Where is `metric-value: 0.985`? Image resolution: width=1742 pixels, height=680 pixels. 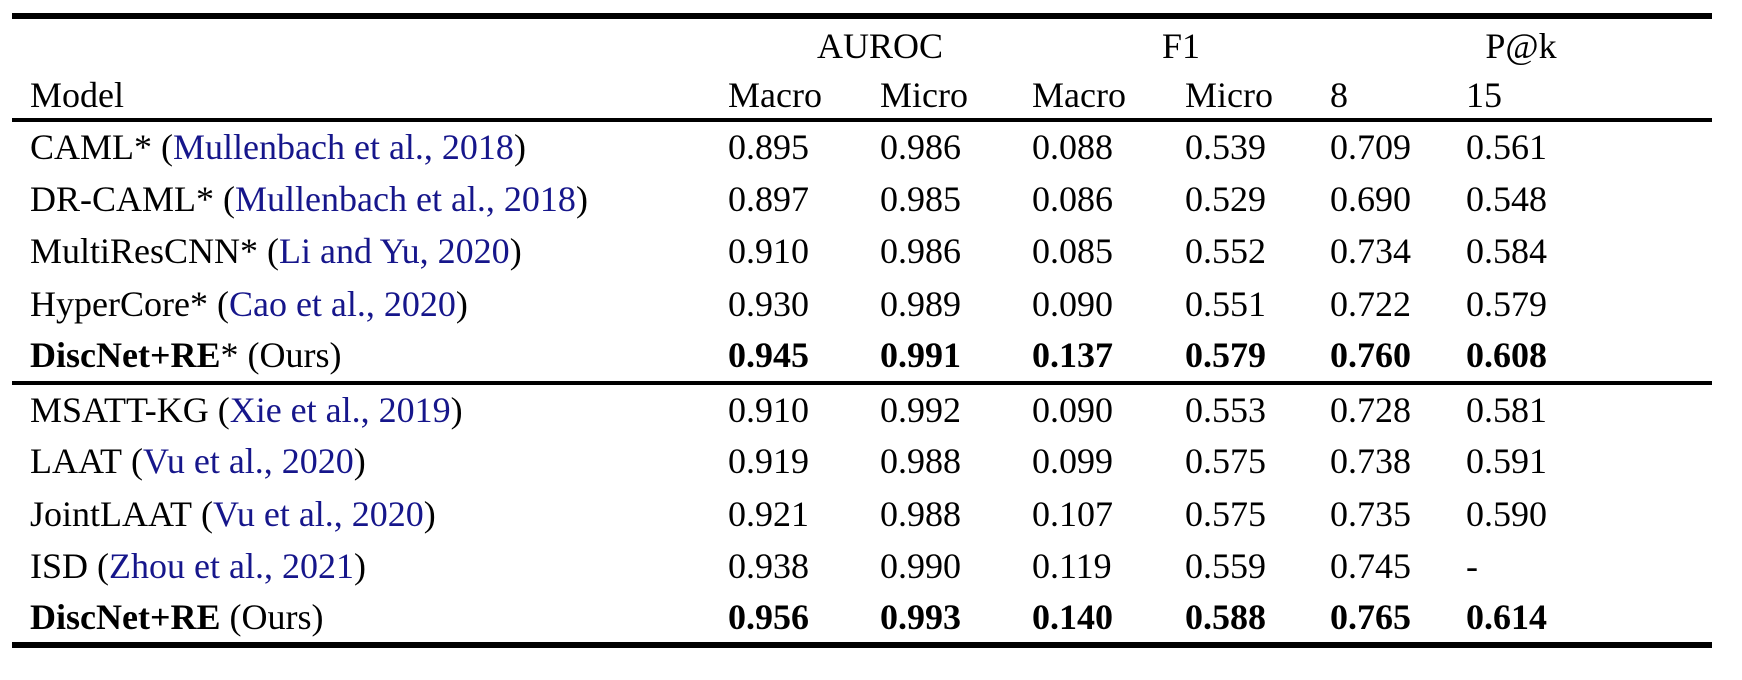
metric-value: 0.985 is located at coordinates (920, 198).